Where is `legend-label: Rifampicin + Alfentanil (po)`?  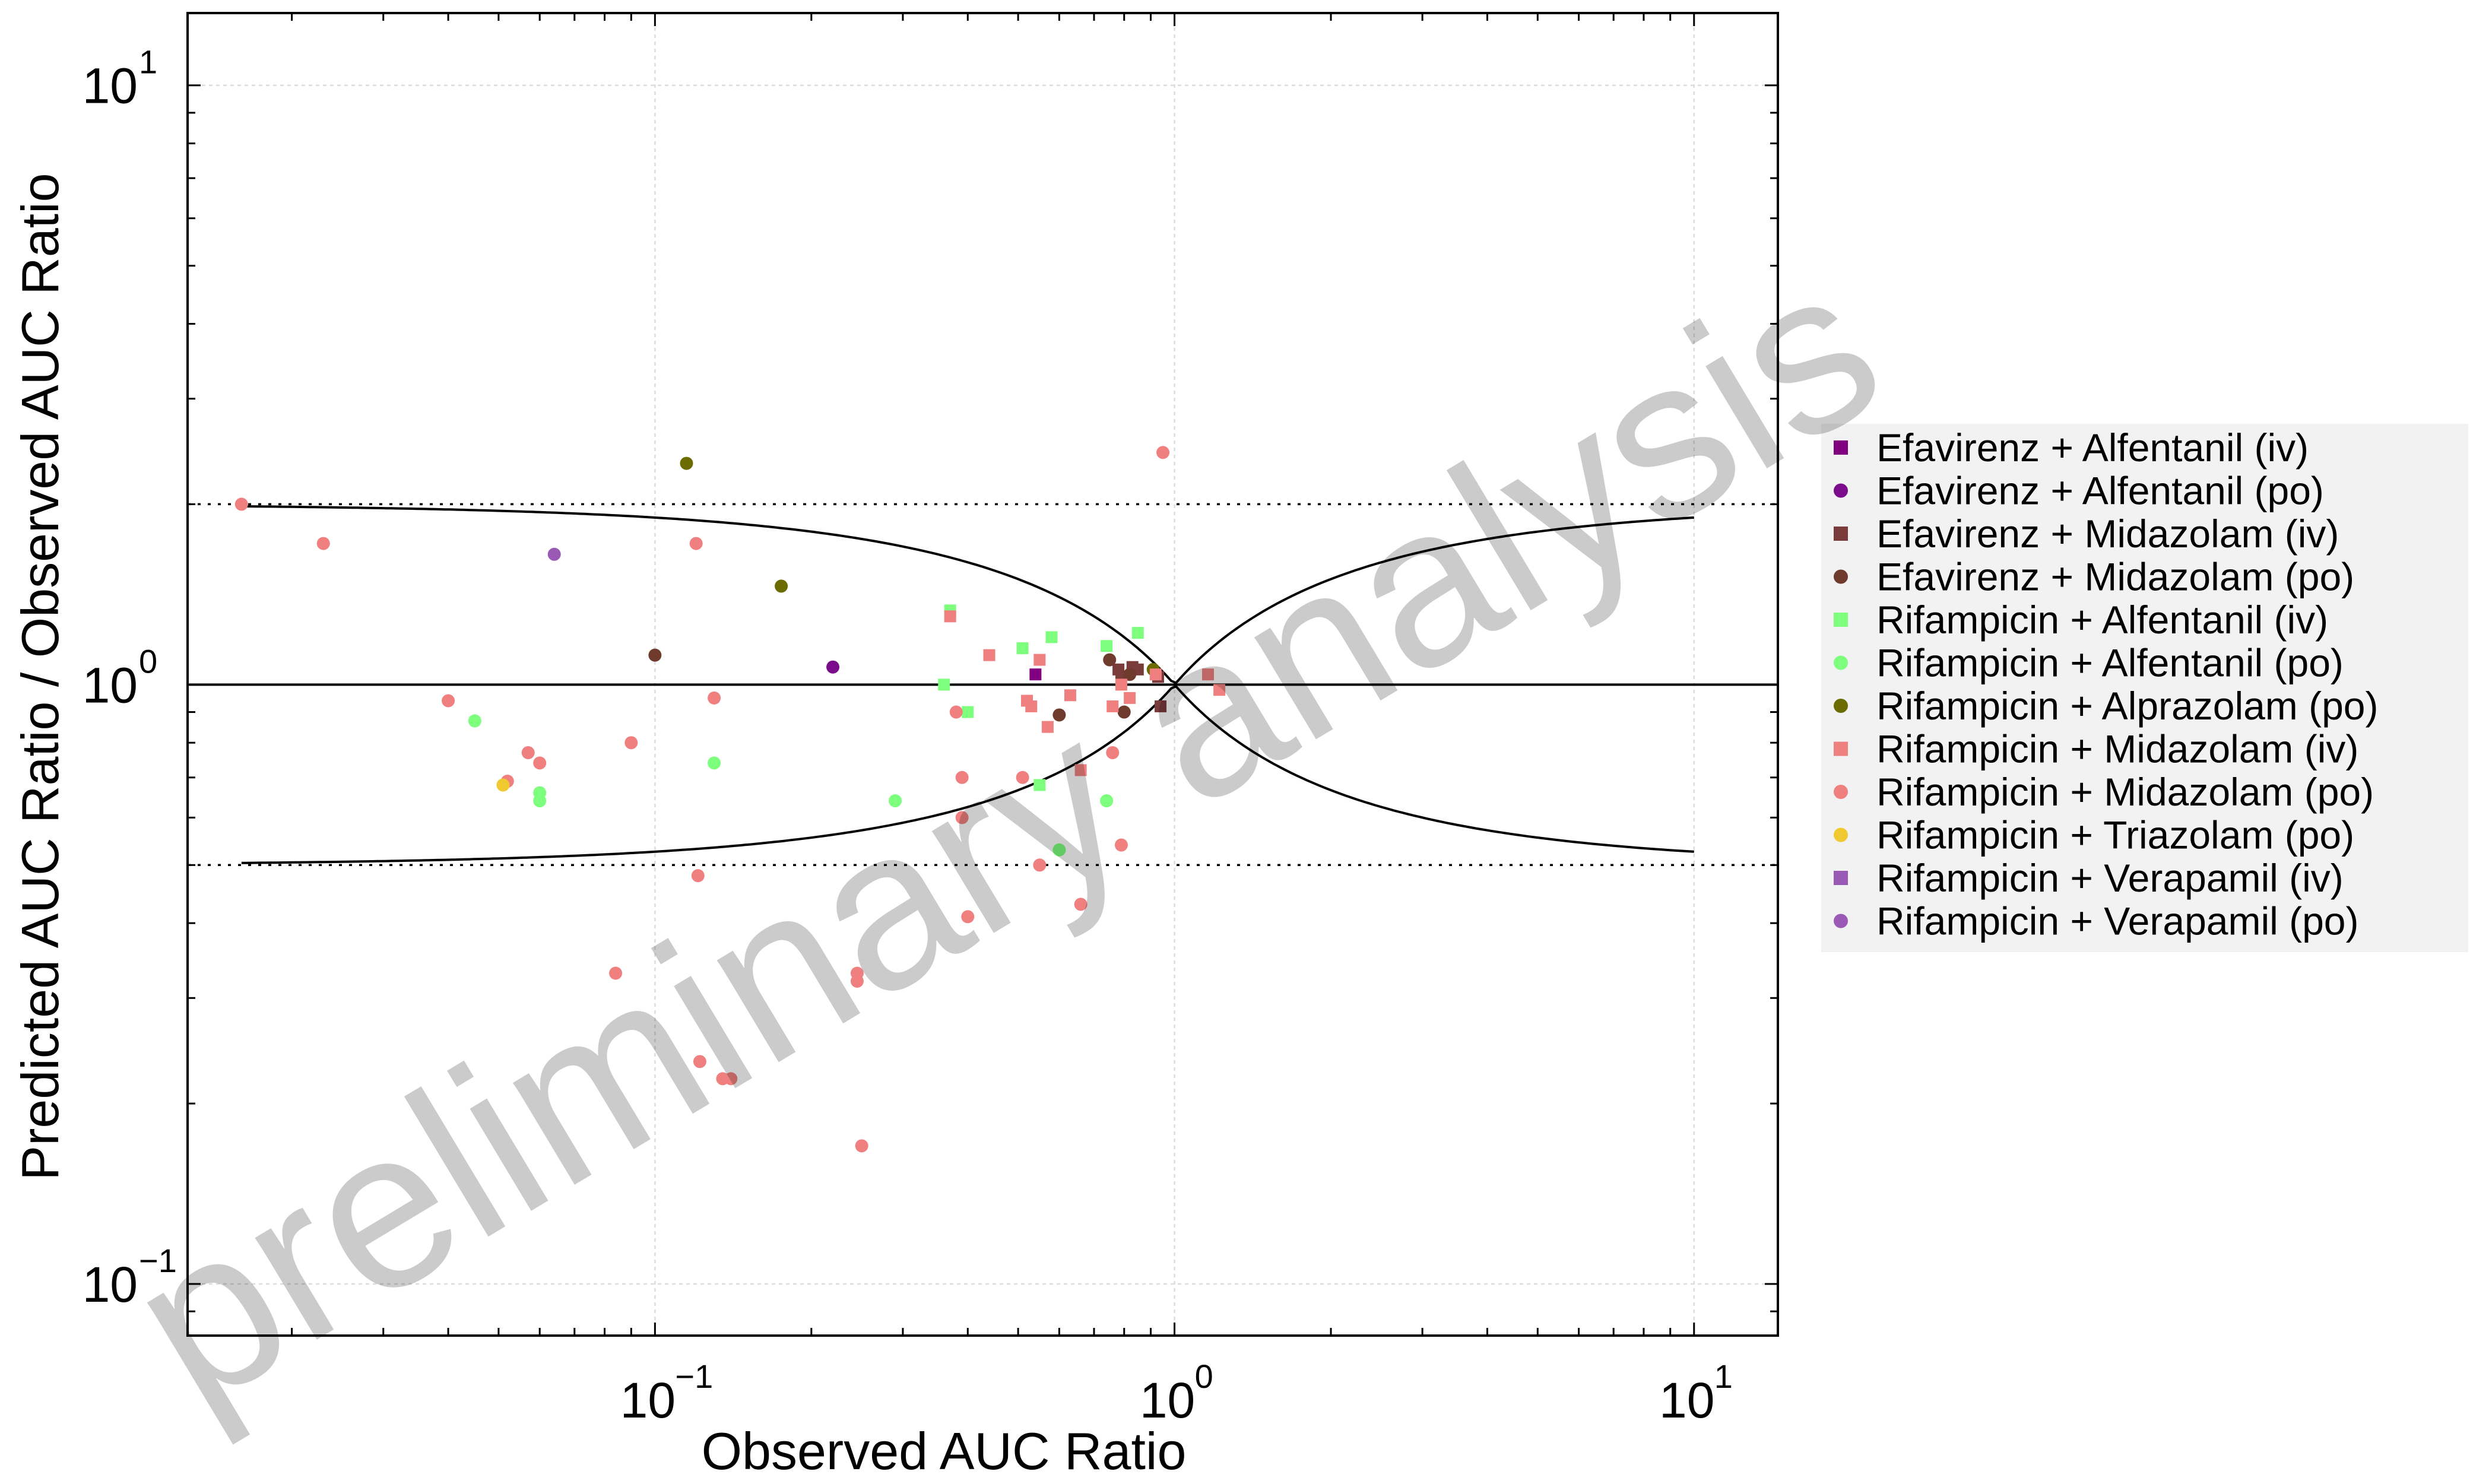
legend-label: Rifampicin + Alfentanil (po) is located at coordinates (2110, 663).